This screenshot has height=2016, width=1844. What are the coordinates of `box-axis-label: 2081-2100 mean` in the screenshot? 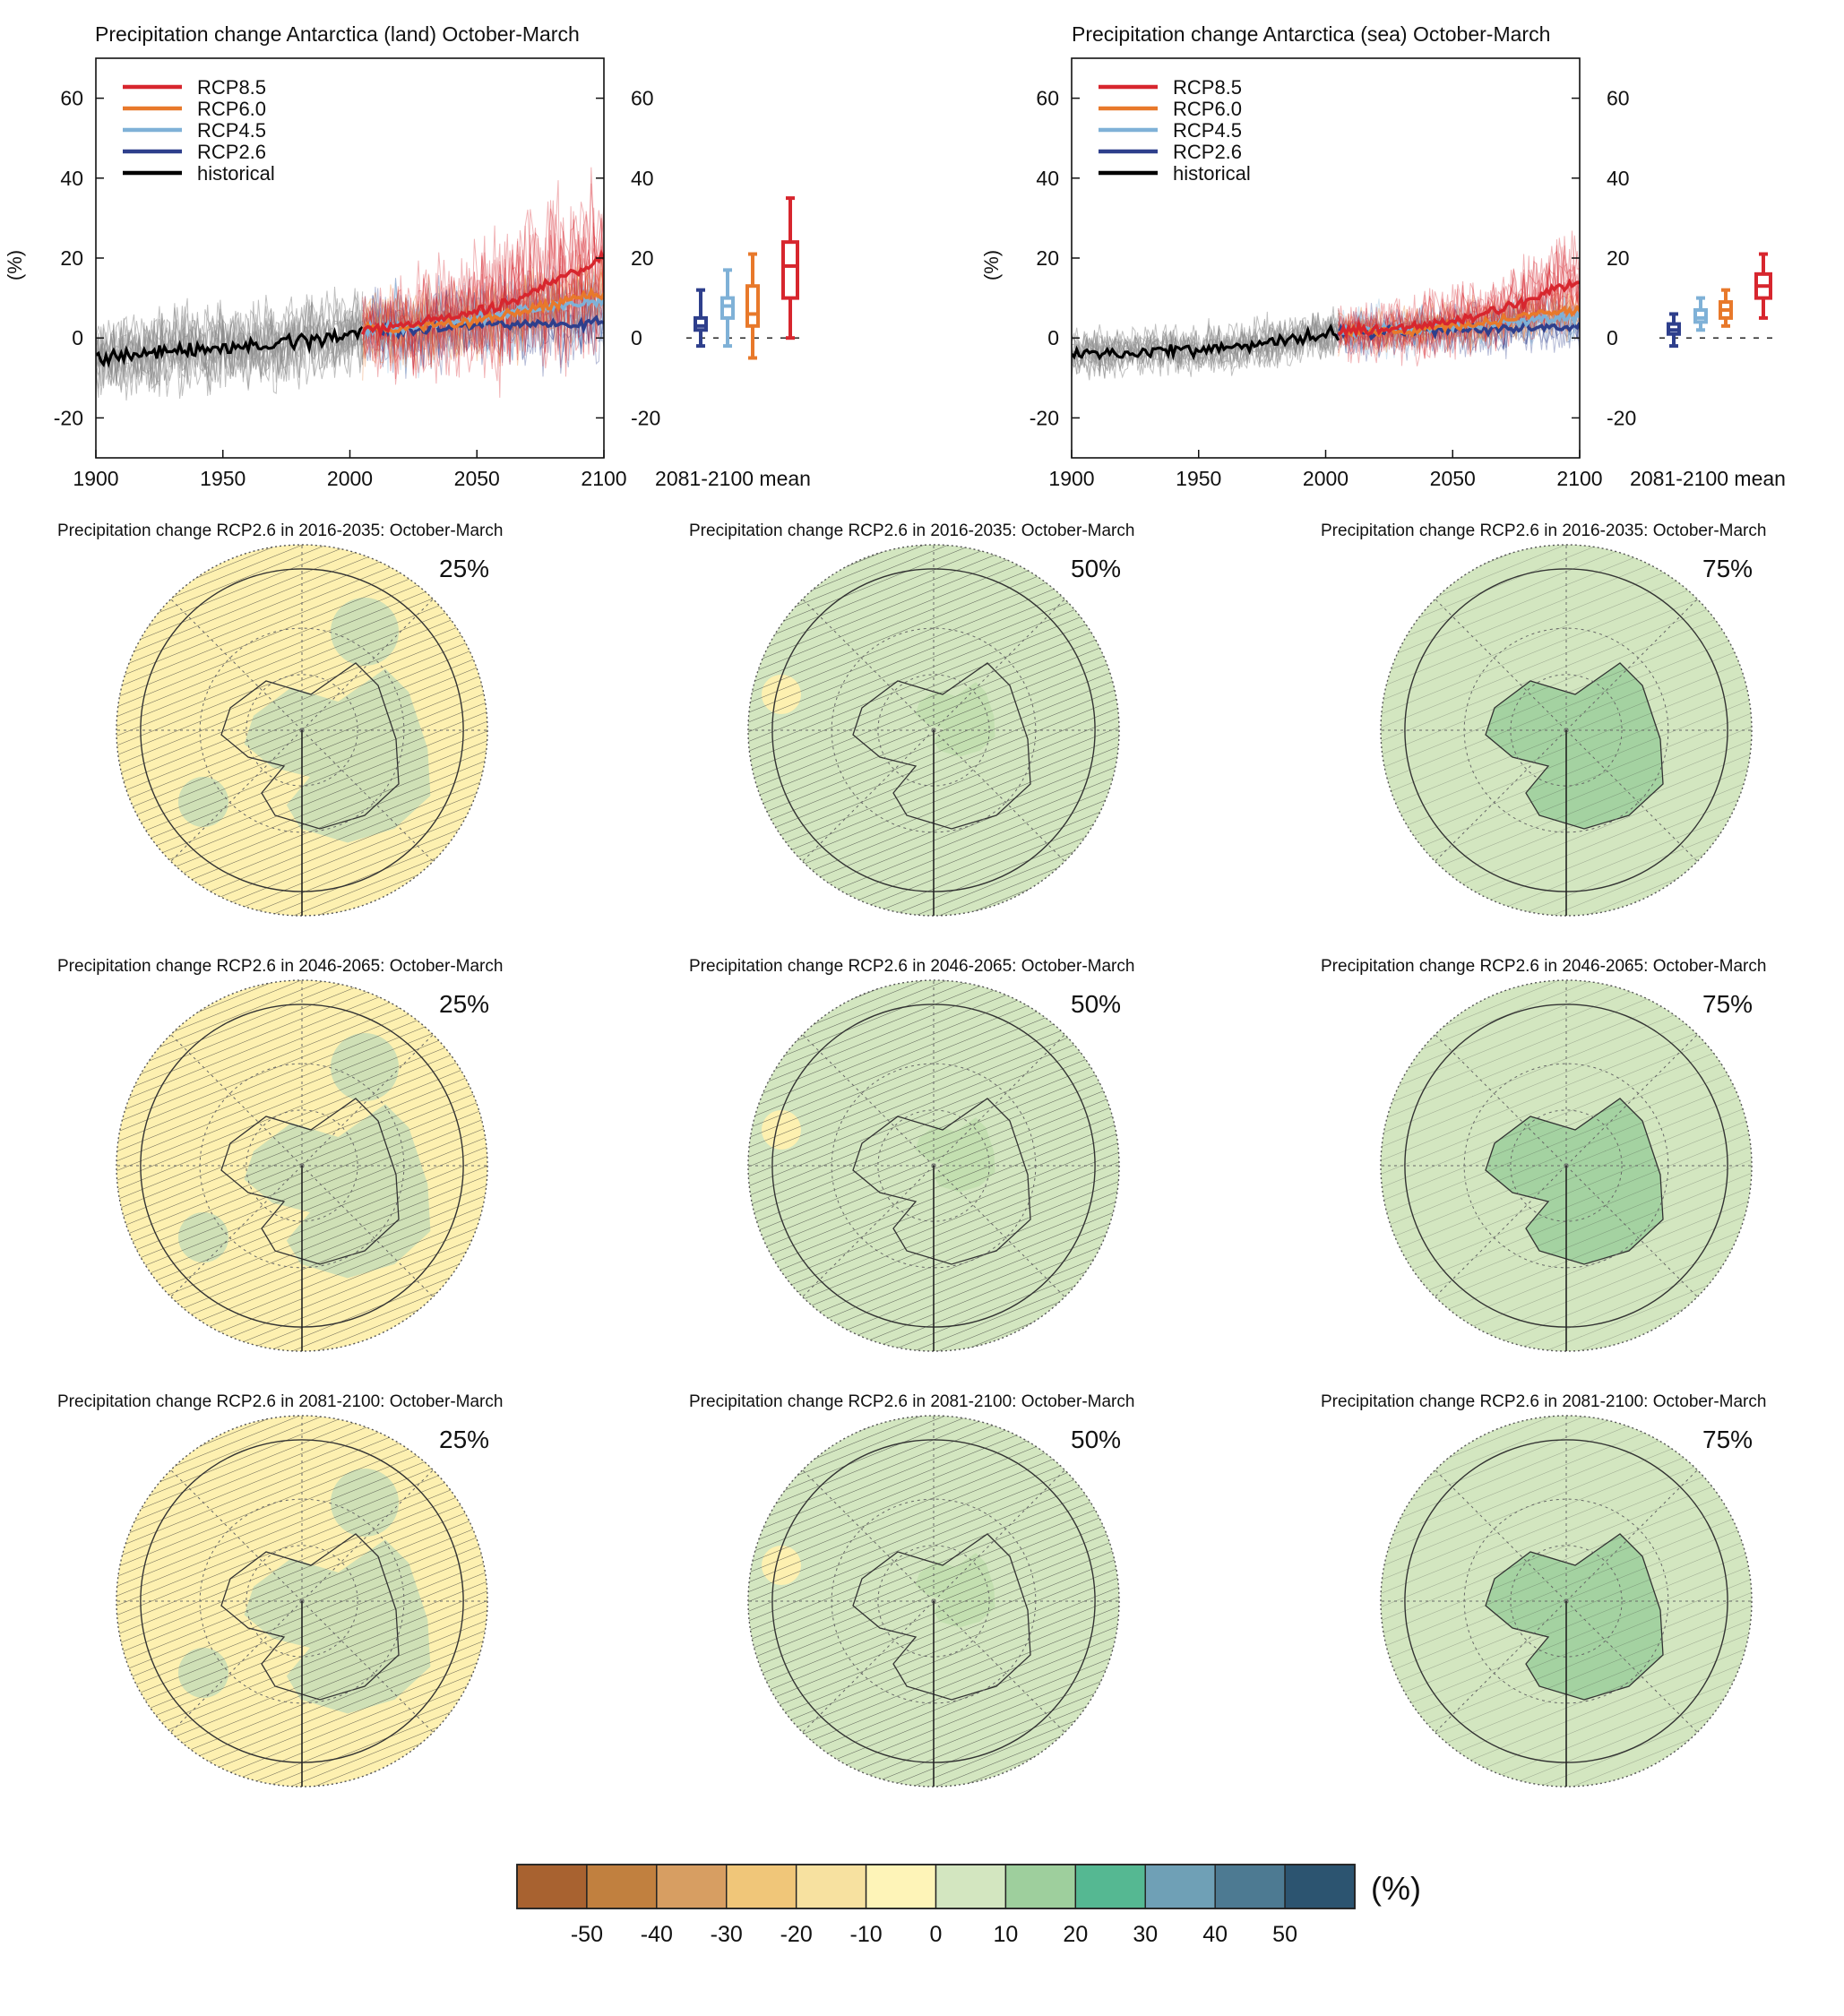 It's located at (733, 478).